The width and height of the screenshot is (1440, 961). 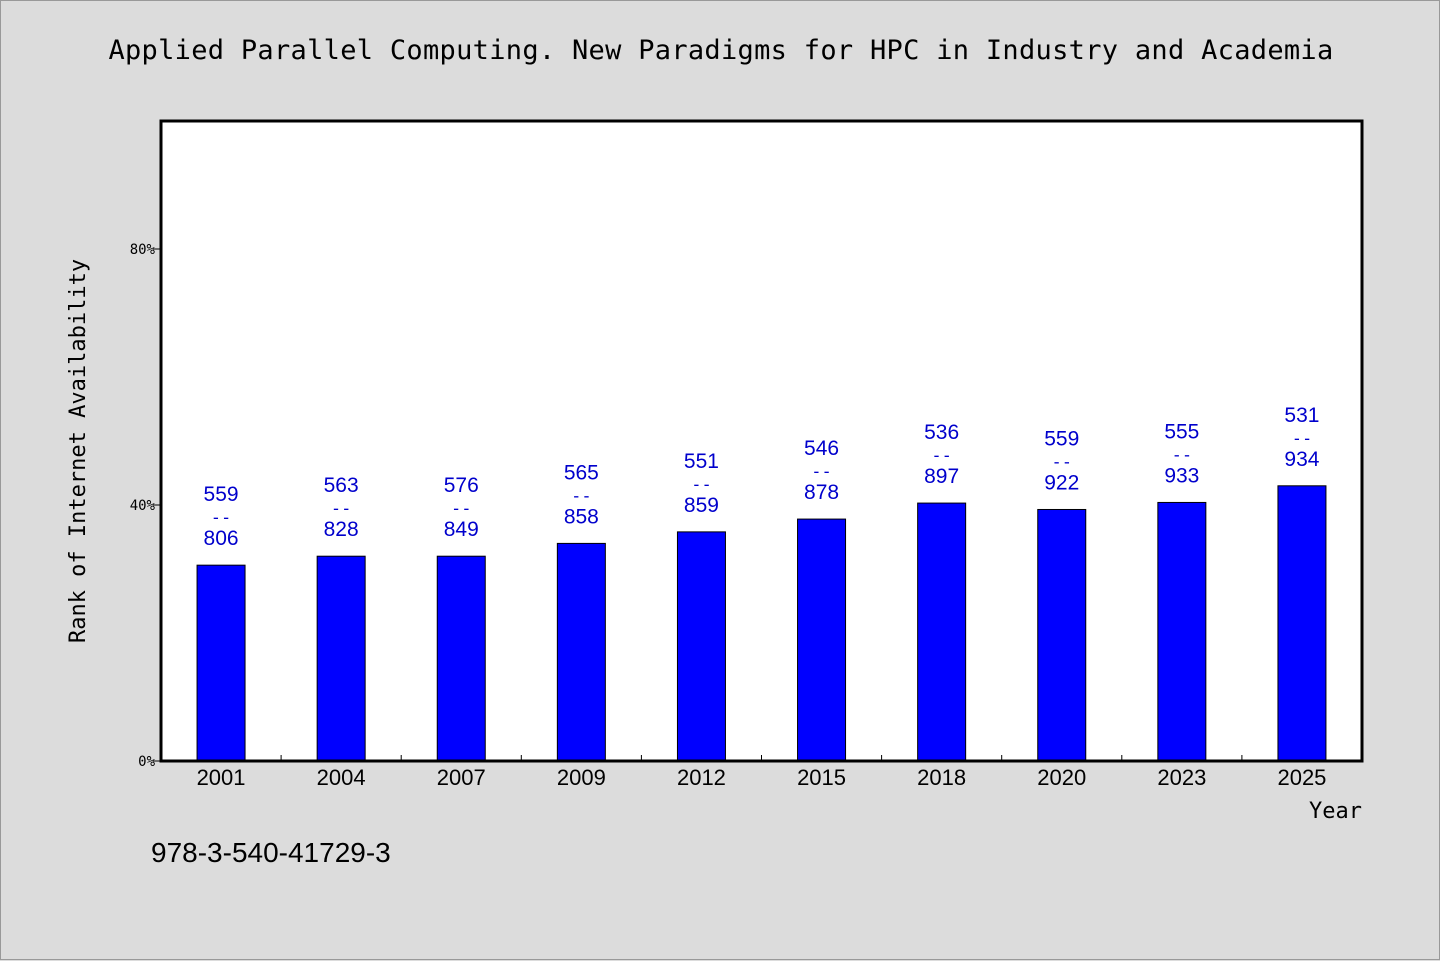 I want to click on x-tick-label: 2020, so click(x=1061, y=777).